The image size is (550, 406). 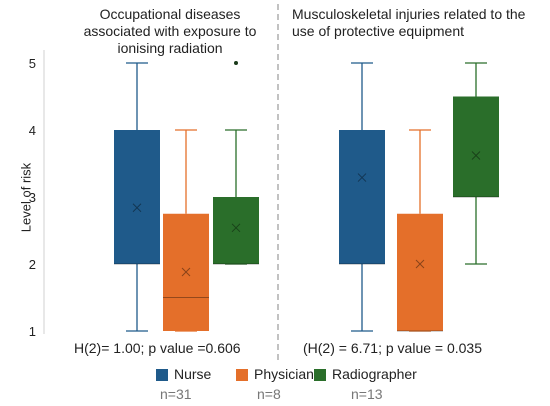 I want to click on y-tick-label: 3, so click(x=32, y=197).